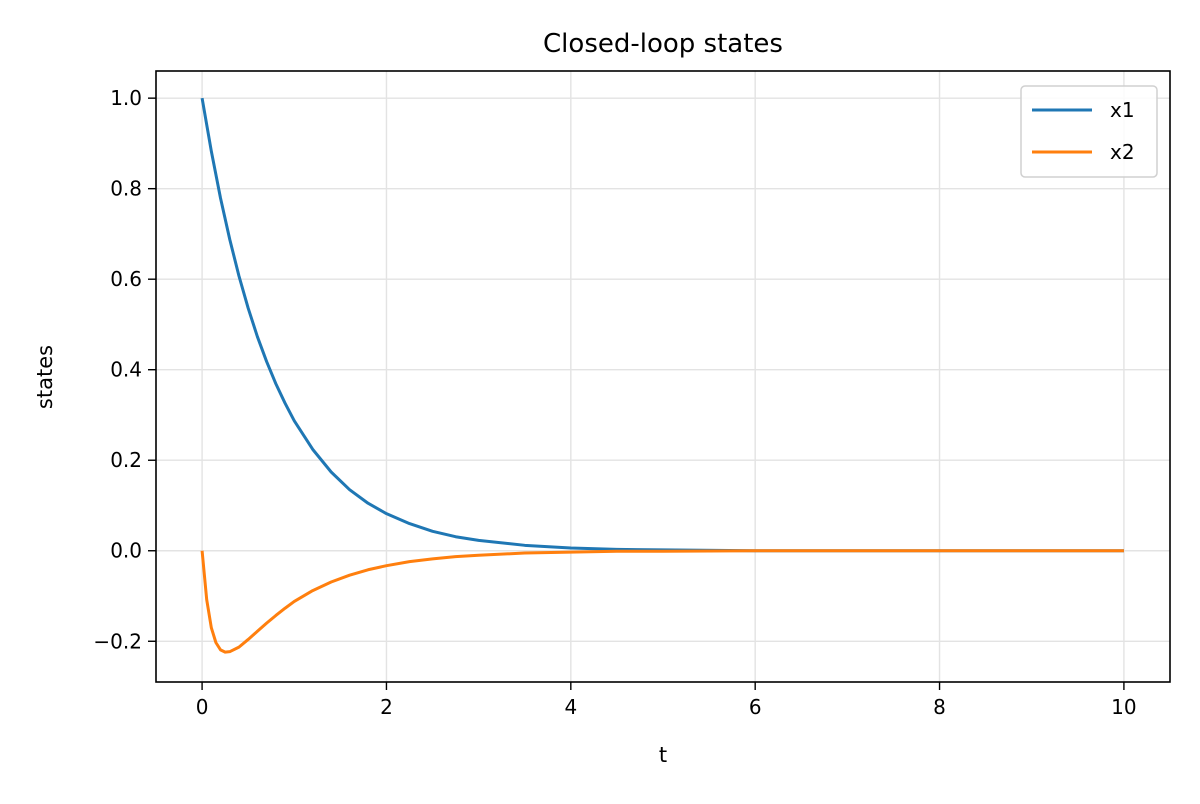 The width and height of the screenshot is (1200, 804). I want to click on x-tick-label: 2, so click(386, 707).